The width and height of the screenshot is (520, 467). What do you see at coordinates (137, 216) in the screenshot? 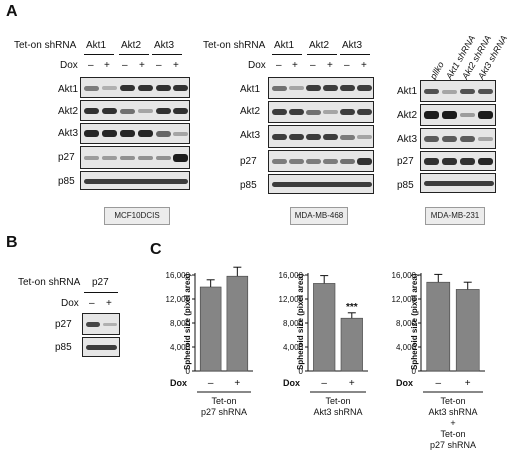
I see `cell-line-label: MCF10DCIS` at bounding box center [137, 216].